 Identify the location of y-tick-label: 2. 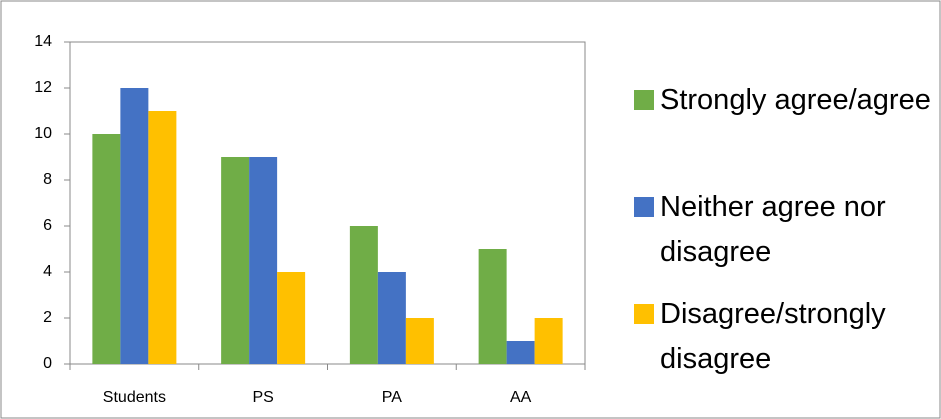
(47, 317).